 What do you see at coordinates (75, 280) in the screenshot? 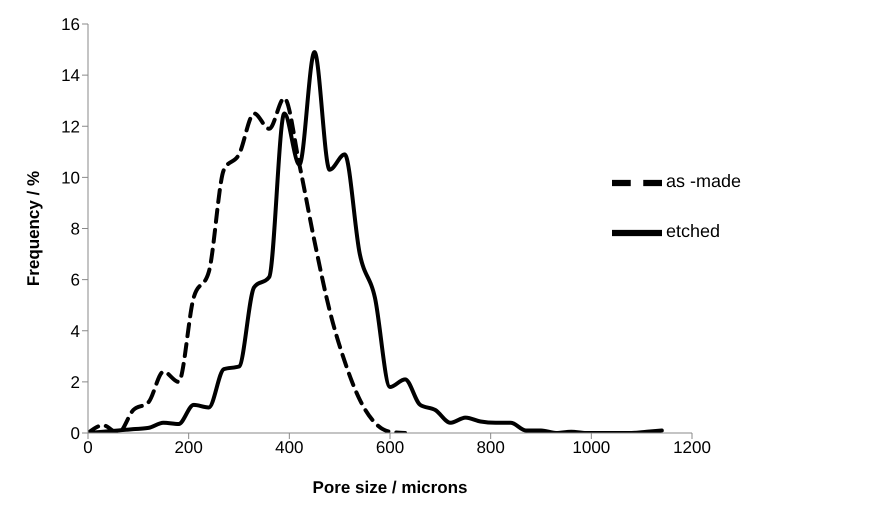
I see `y-tick-label: 6` at bounding box center [75, 280].